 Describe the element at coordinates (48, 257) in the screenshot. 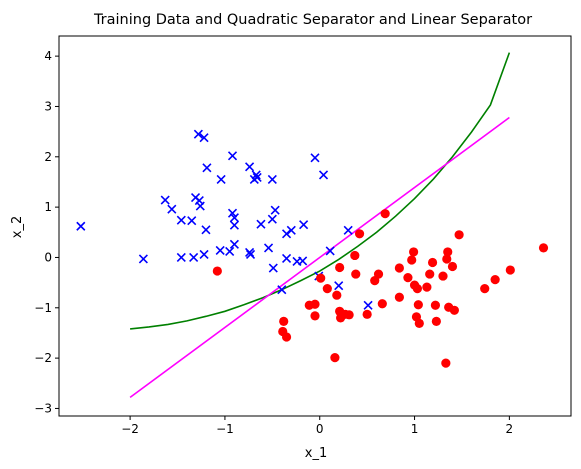

I see `y-tick-label: 0` at that location.